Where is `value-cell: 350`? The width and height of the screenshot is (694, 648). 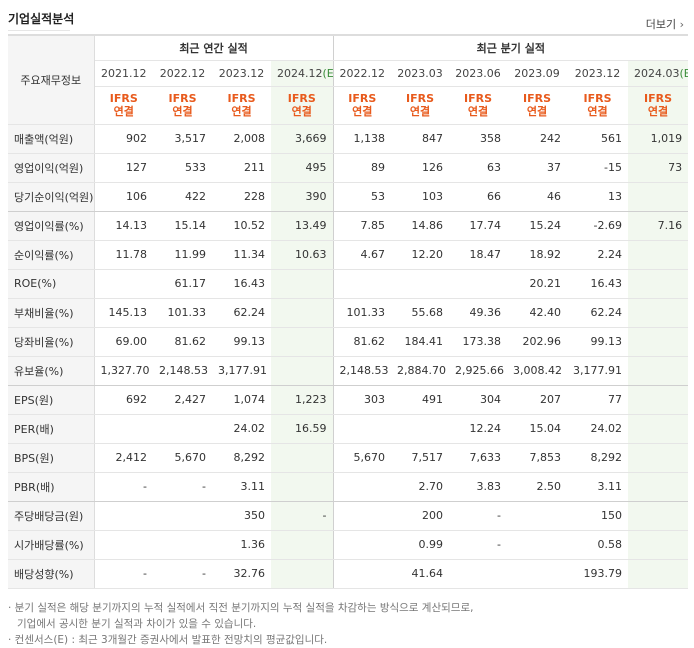
value-cell: 350 is located at coordinates (241, 516).